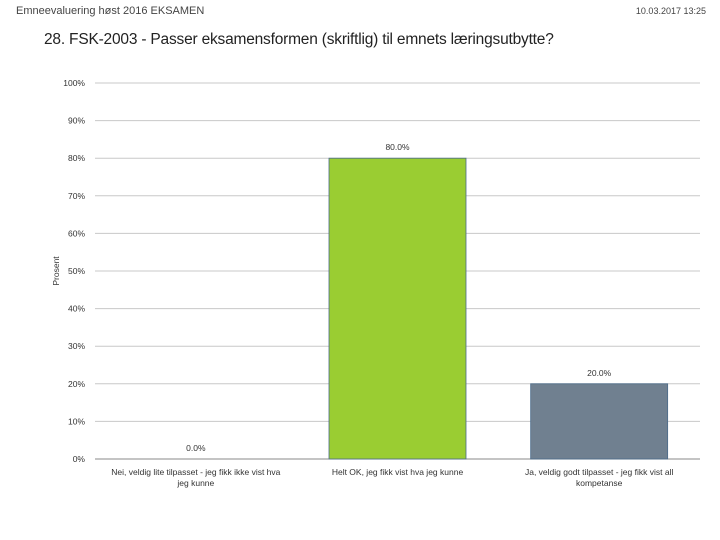 The width and height of the screenshot is (720, 540). Describe the element at coordinates (670, 11) in the screenshot. I see `report-timestamp: 10.03.2017 13:25` at that location.